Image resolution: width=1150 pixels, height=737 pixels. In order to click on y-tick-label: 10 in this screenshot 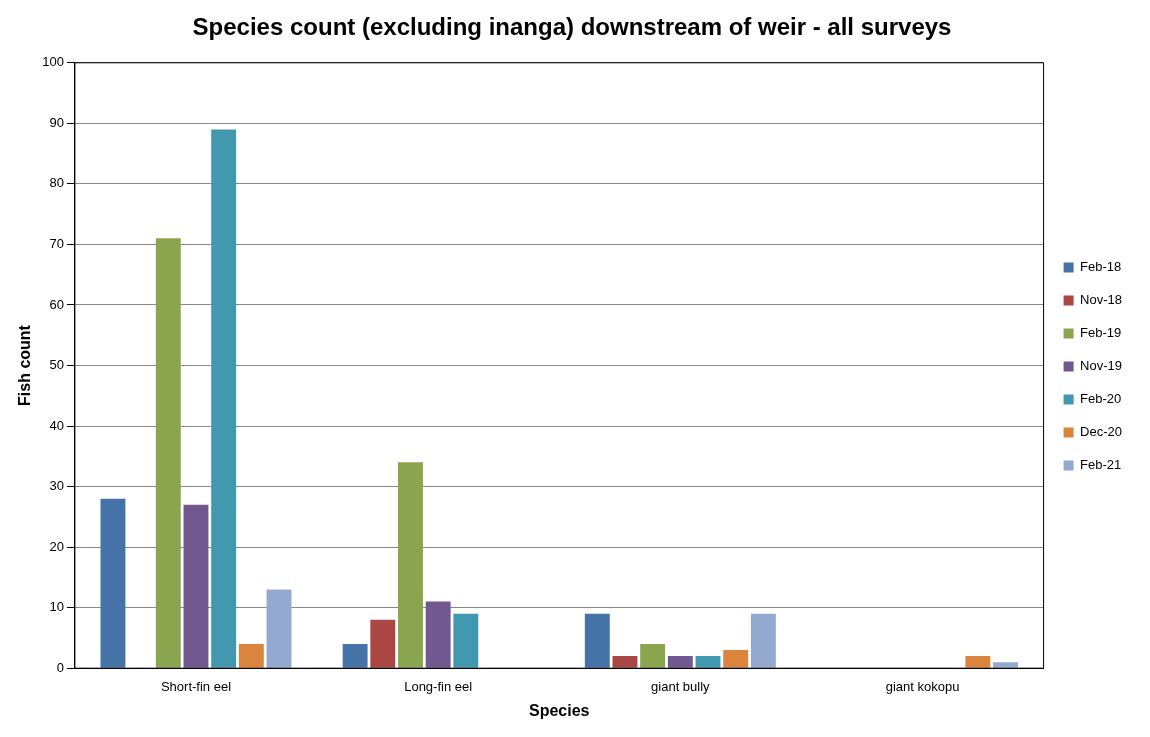, I will do `click(56, 607)`.